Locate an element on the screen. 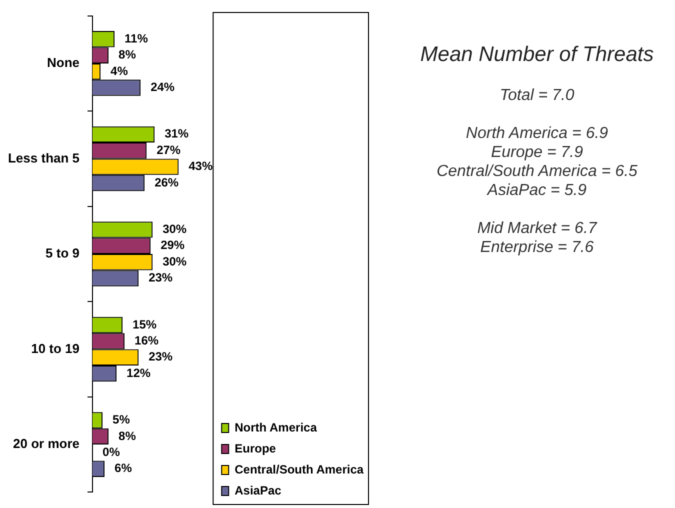  data-label: 11% is located at coordinates (136, 38).